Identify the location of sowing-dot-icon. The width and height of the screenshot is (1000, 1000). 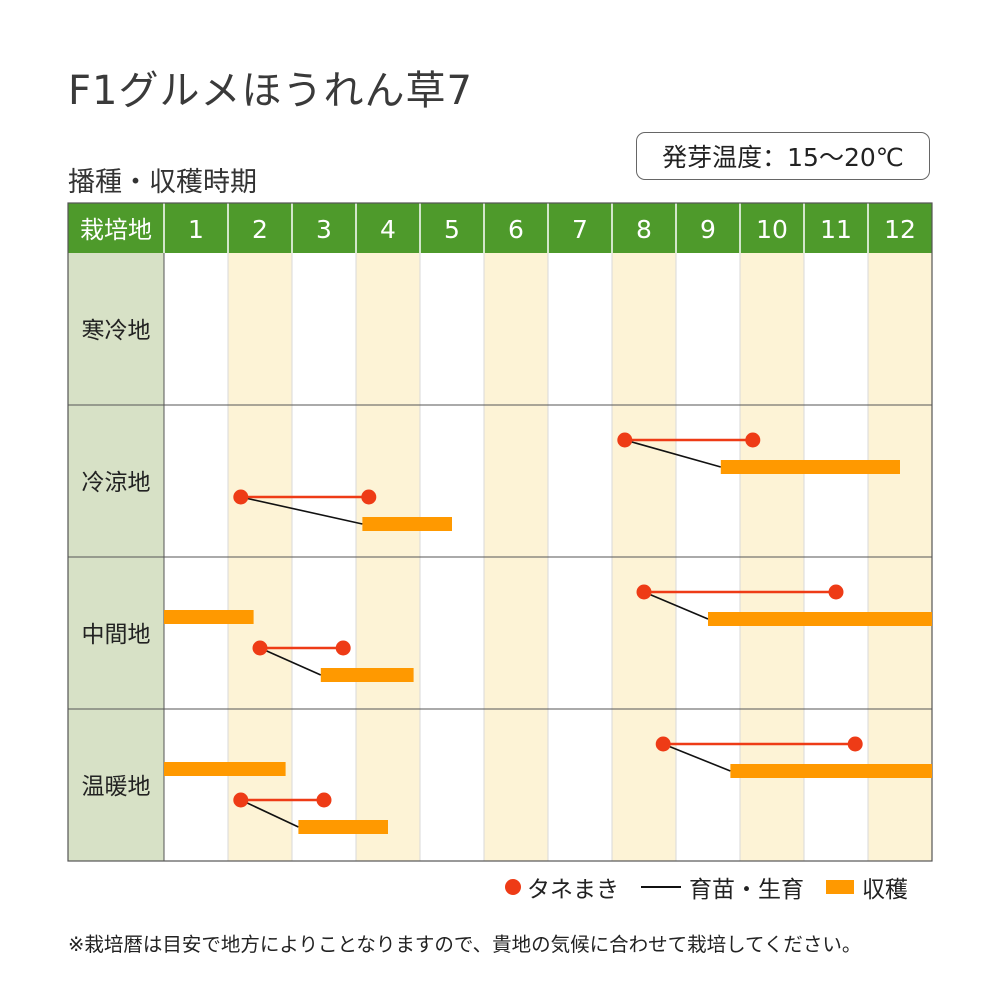
(513, 887).